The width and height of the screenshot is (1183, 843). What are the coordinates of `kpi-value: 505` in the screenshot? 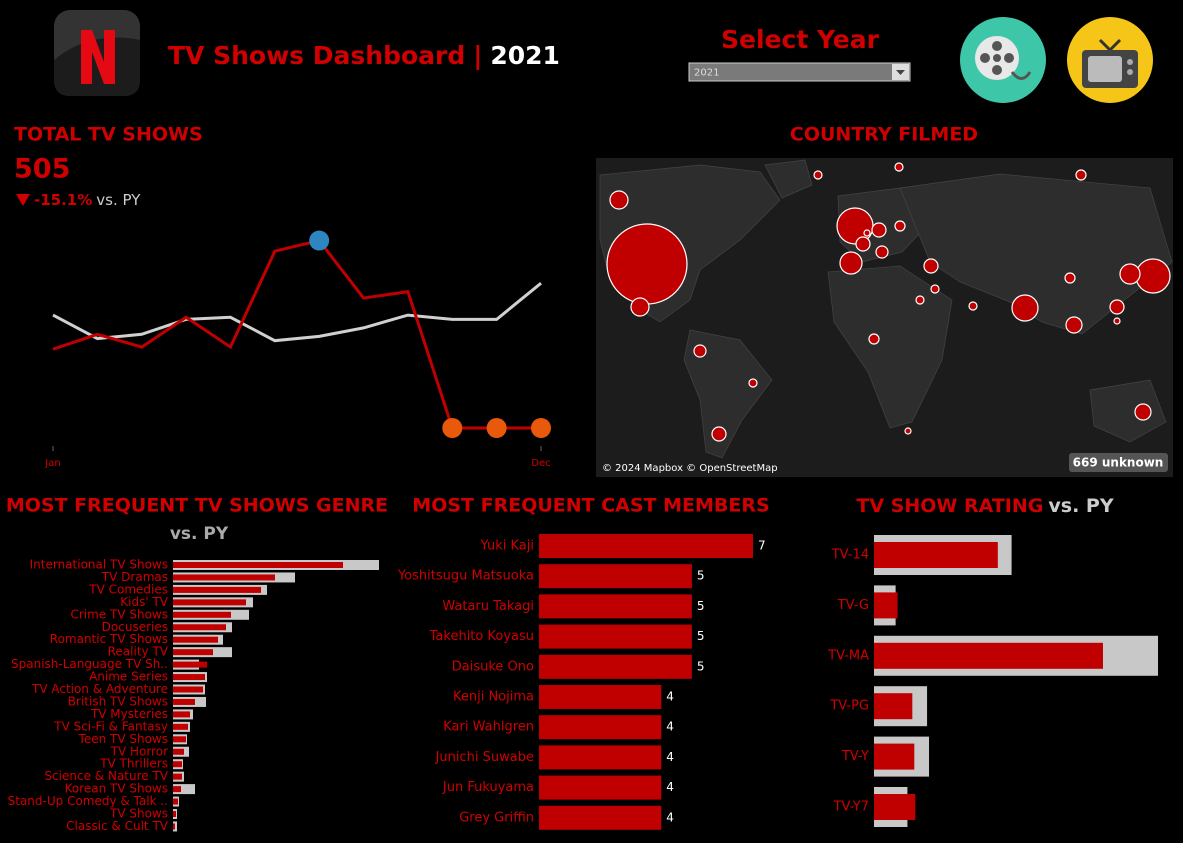 It's located at (42, 169).